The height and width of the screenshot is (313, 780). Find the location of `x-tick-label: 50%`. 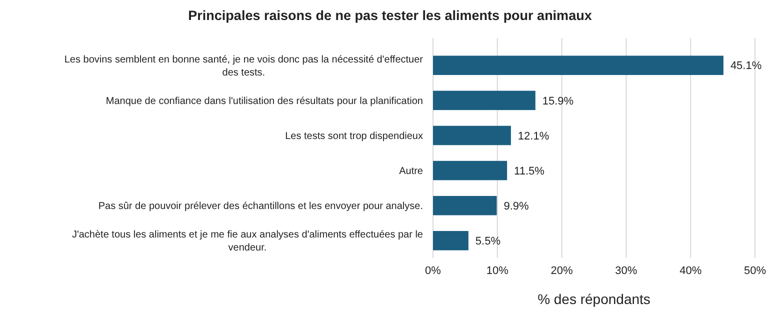

x-tick-label: 50% is located at coordinates (755, 270).